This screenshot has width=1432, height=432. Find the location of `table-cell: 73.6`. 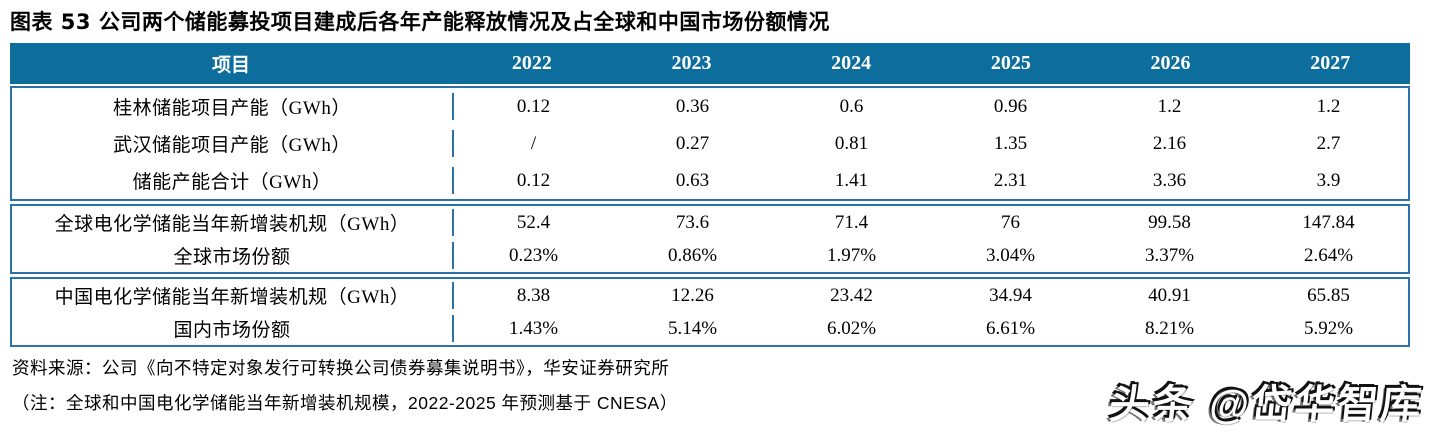

table-cell: 73.6 is located at coordinates (692, 222).